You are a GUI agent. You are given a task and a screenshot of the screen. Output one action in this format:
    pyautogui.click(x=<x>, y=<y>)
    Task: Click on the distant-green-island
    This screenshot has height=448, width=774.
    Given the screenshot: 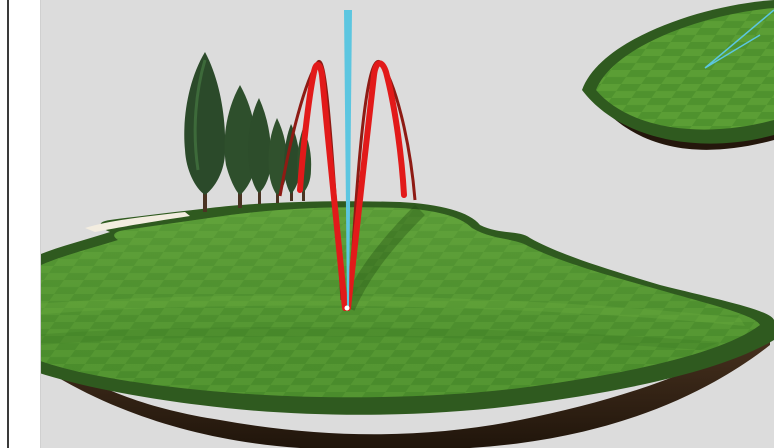 What is the action you would take?
    pyautogui.click(x=678, y=75)
    